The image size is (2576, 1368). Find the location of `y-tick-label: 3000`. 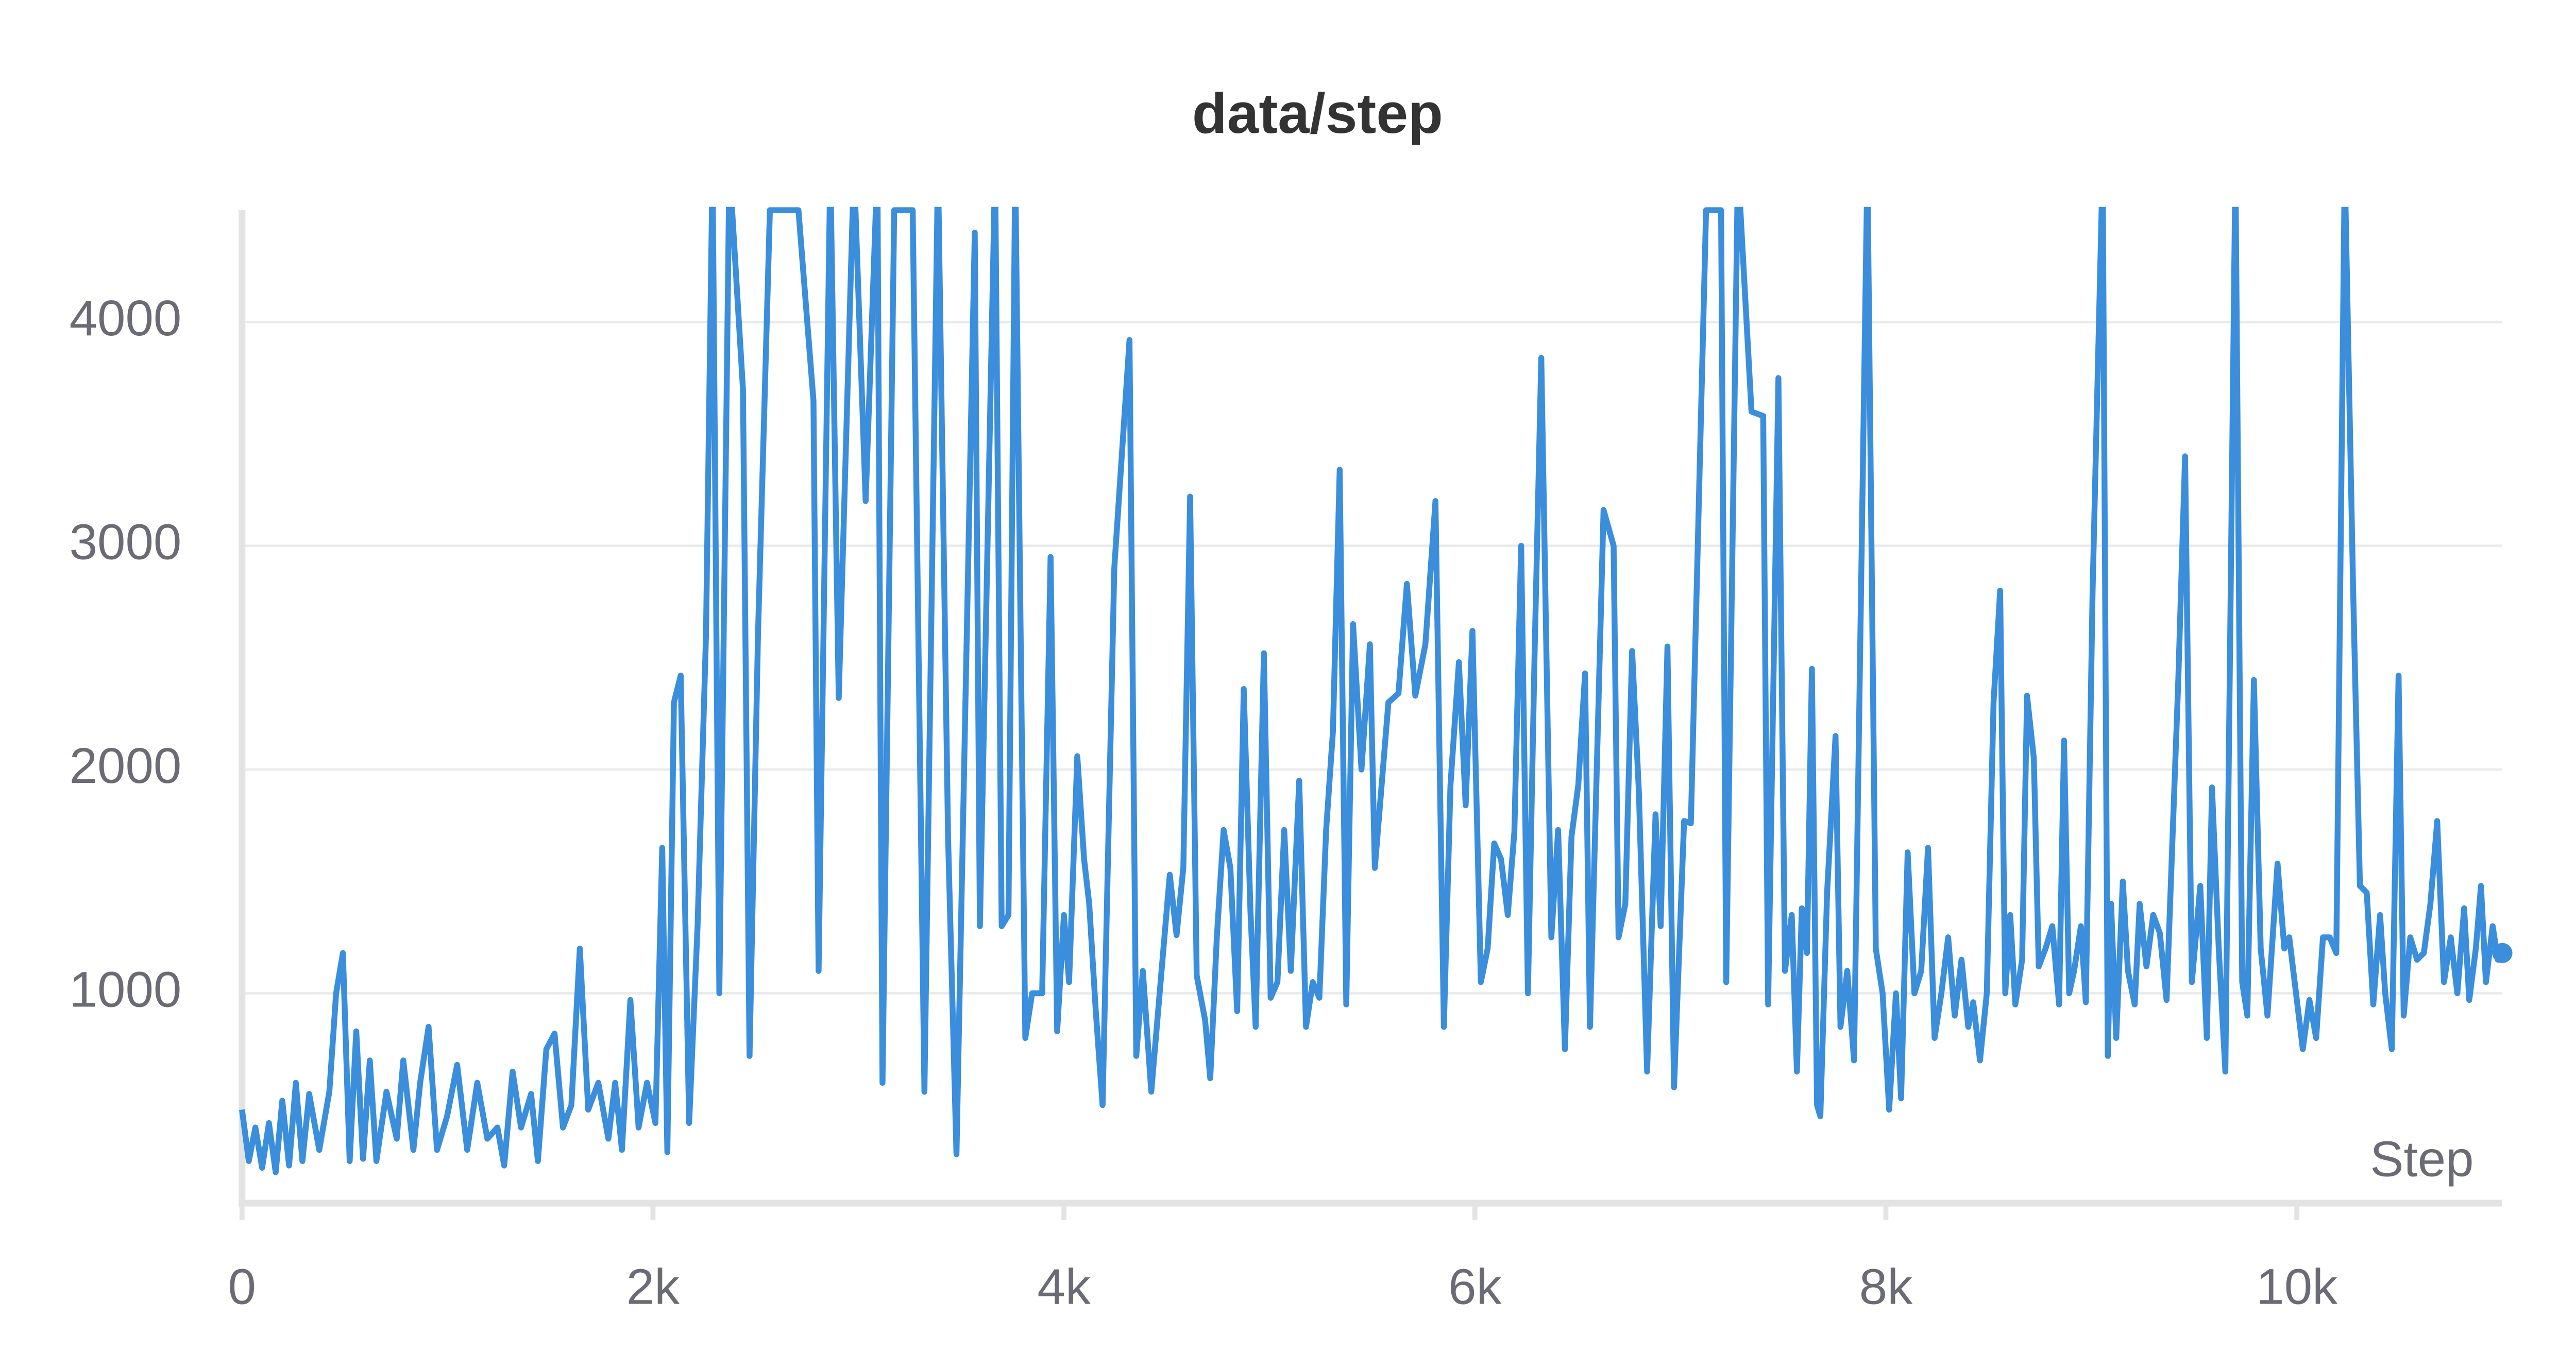

y-tick-label: 3000 is located at coordinates (126, 542).